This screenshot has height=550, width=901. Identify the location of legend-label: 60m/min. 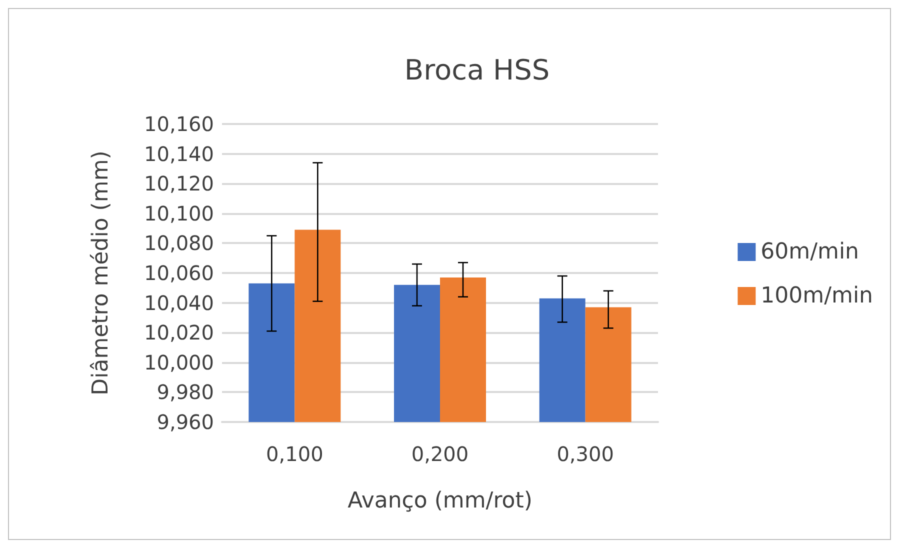
(810, 252).